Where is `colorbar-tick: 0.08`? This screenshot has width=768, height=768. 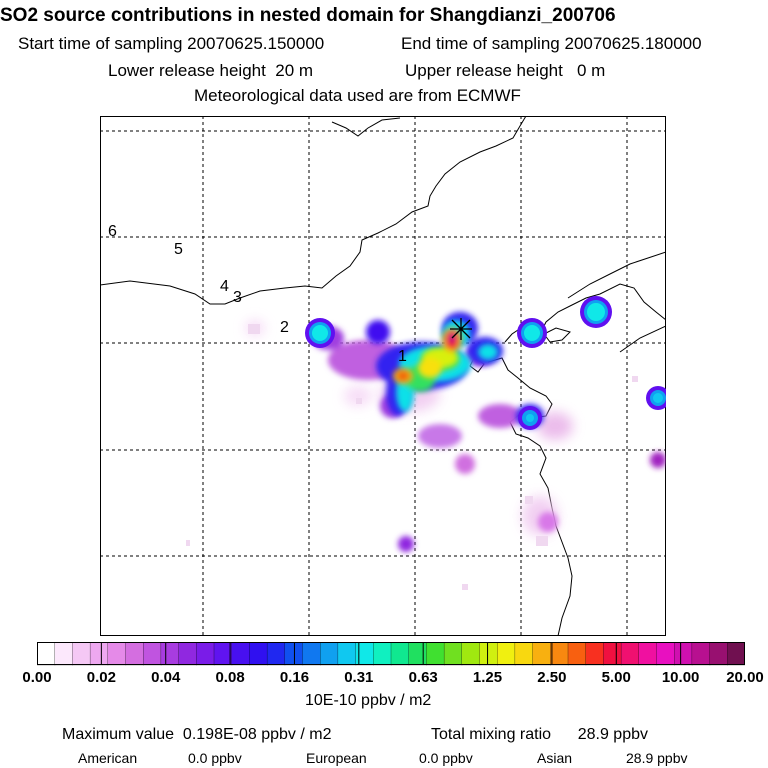
colorbar-tick: 0.08 is located at coordinates (230, 677).